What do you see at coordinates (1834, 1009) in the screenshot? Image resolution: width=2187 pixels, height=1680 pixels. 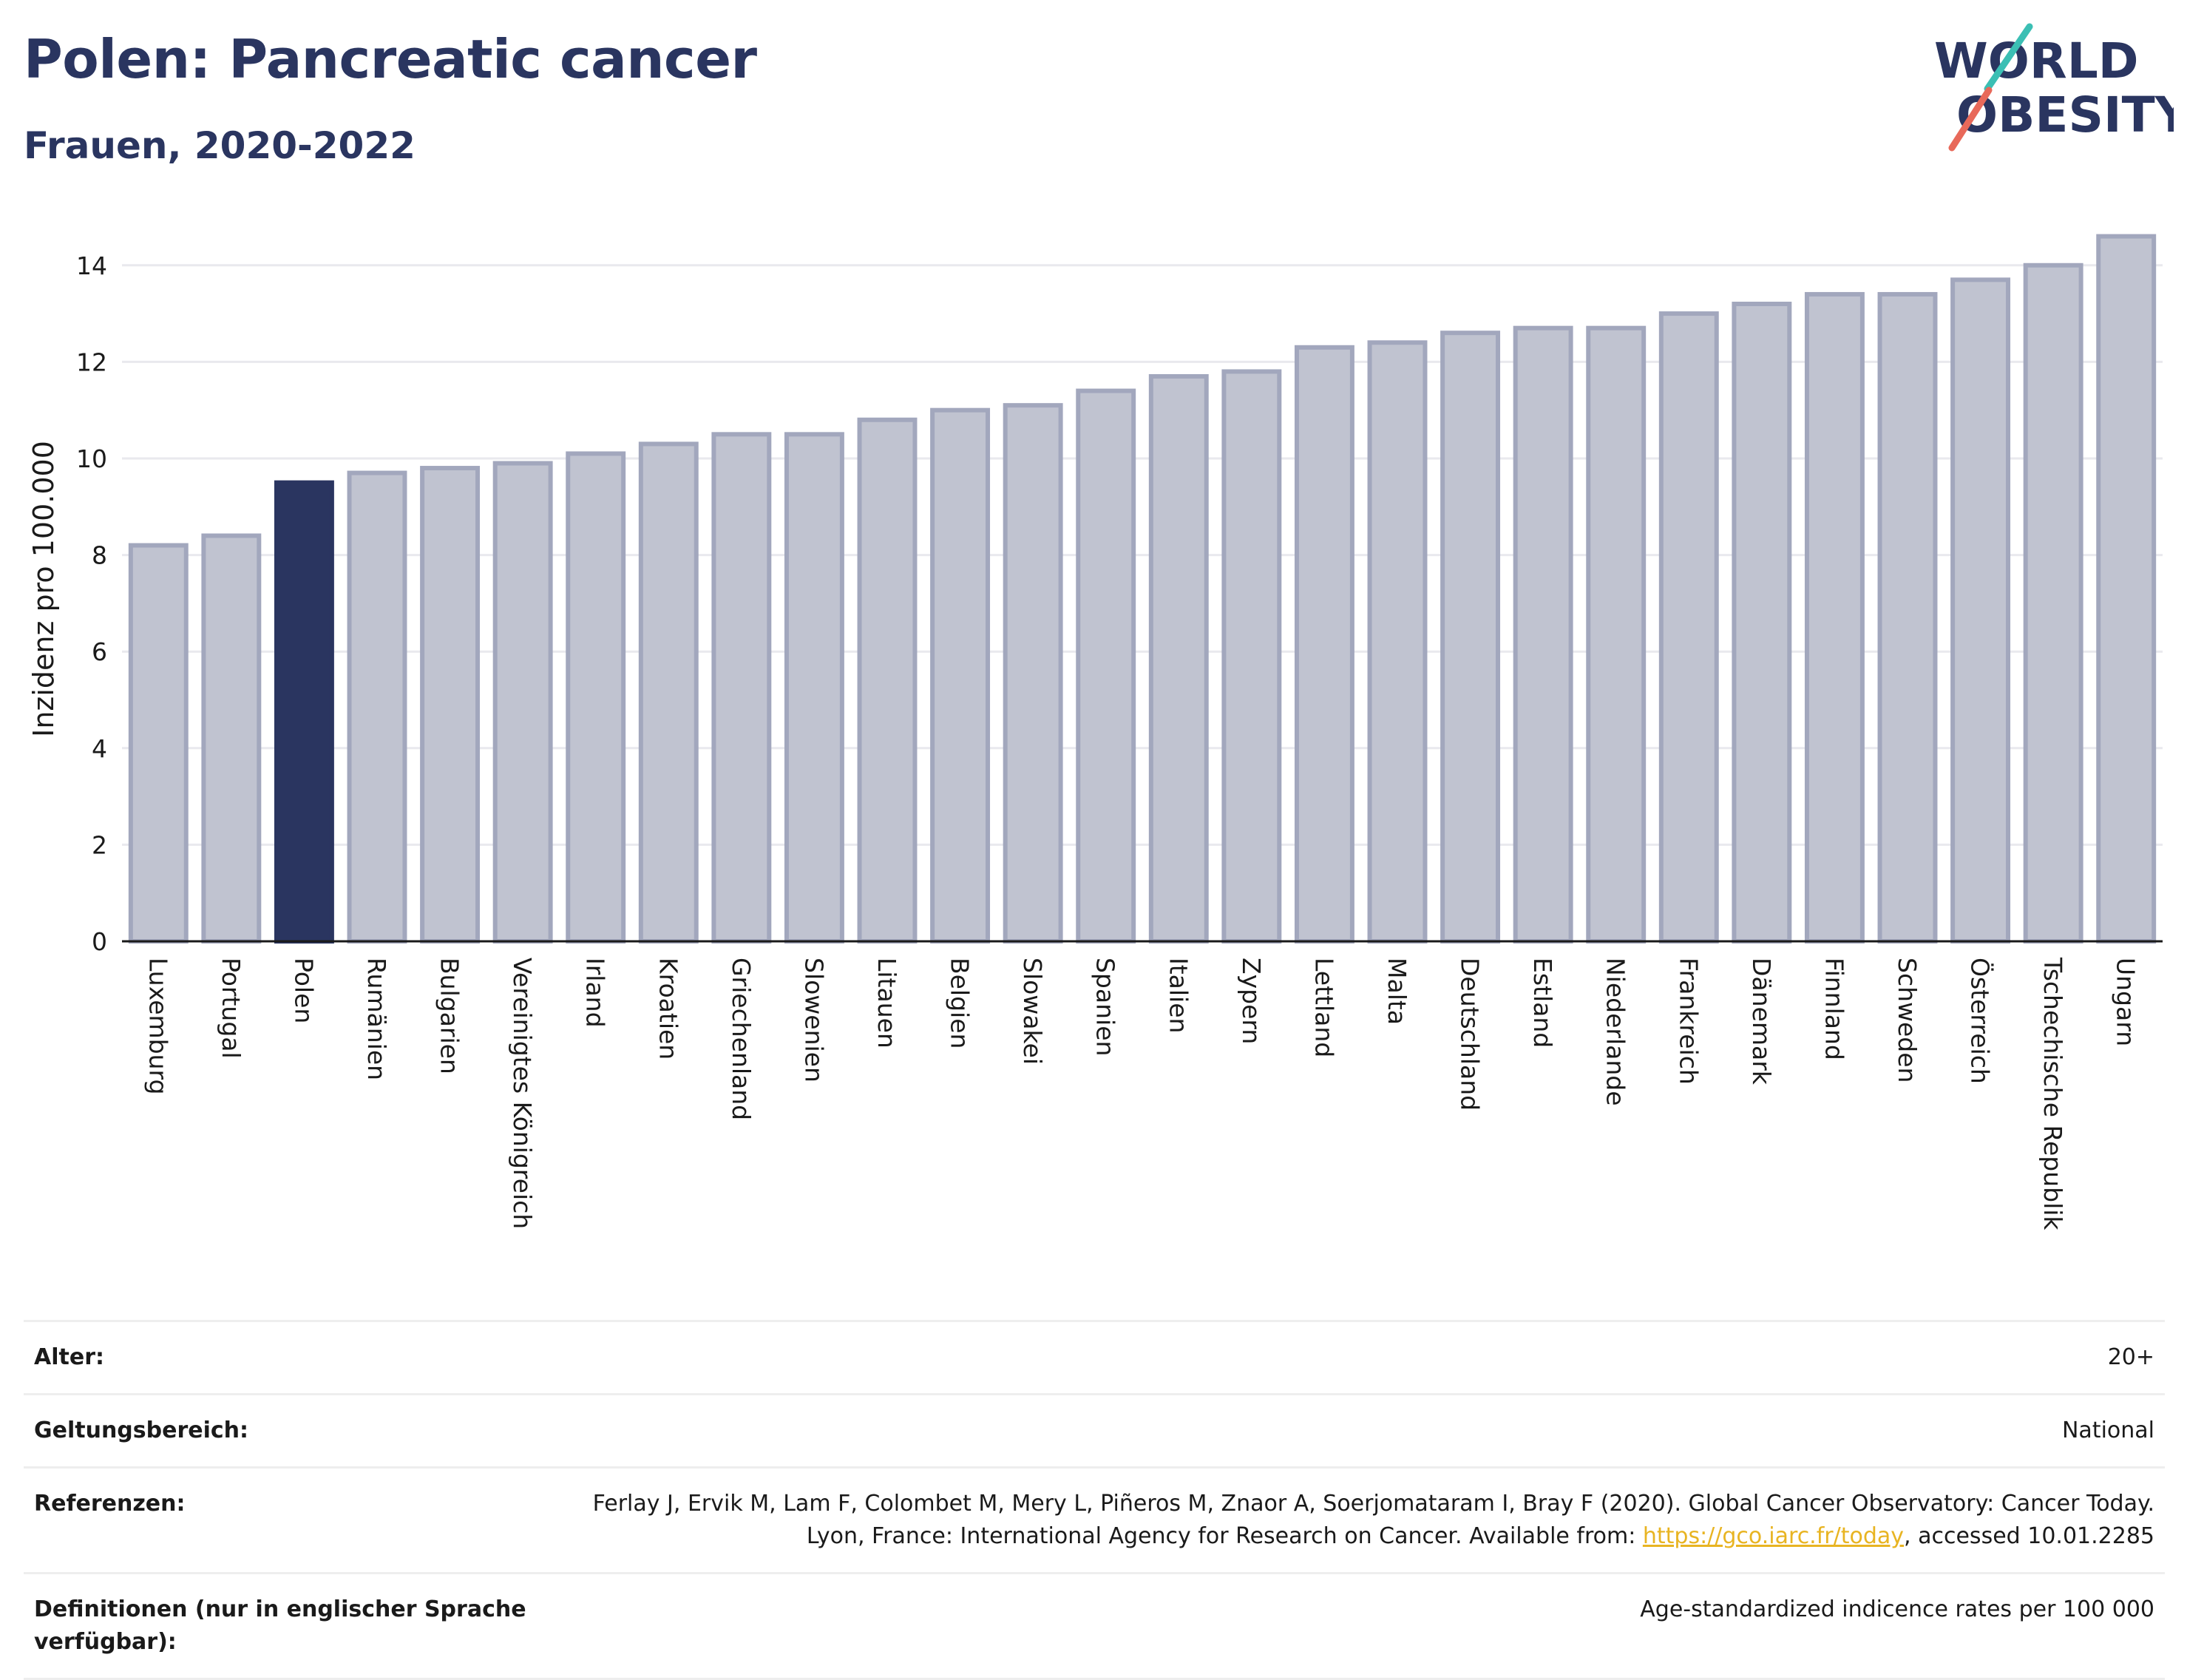 I see `x-tick-label: Finnland` at bounding box center [1834, 1009].